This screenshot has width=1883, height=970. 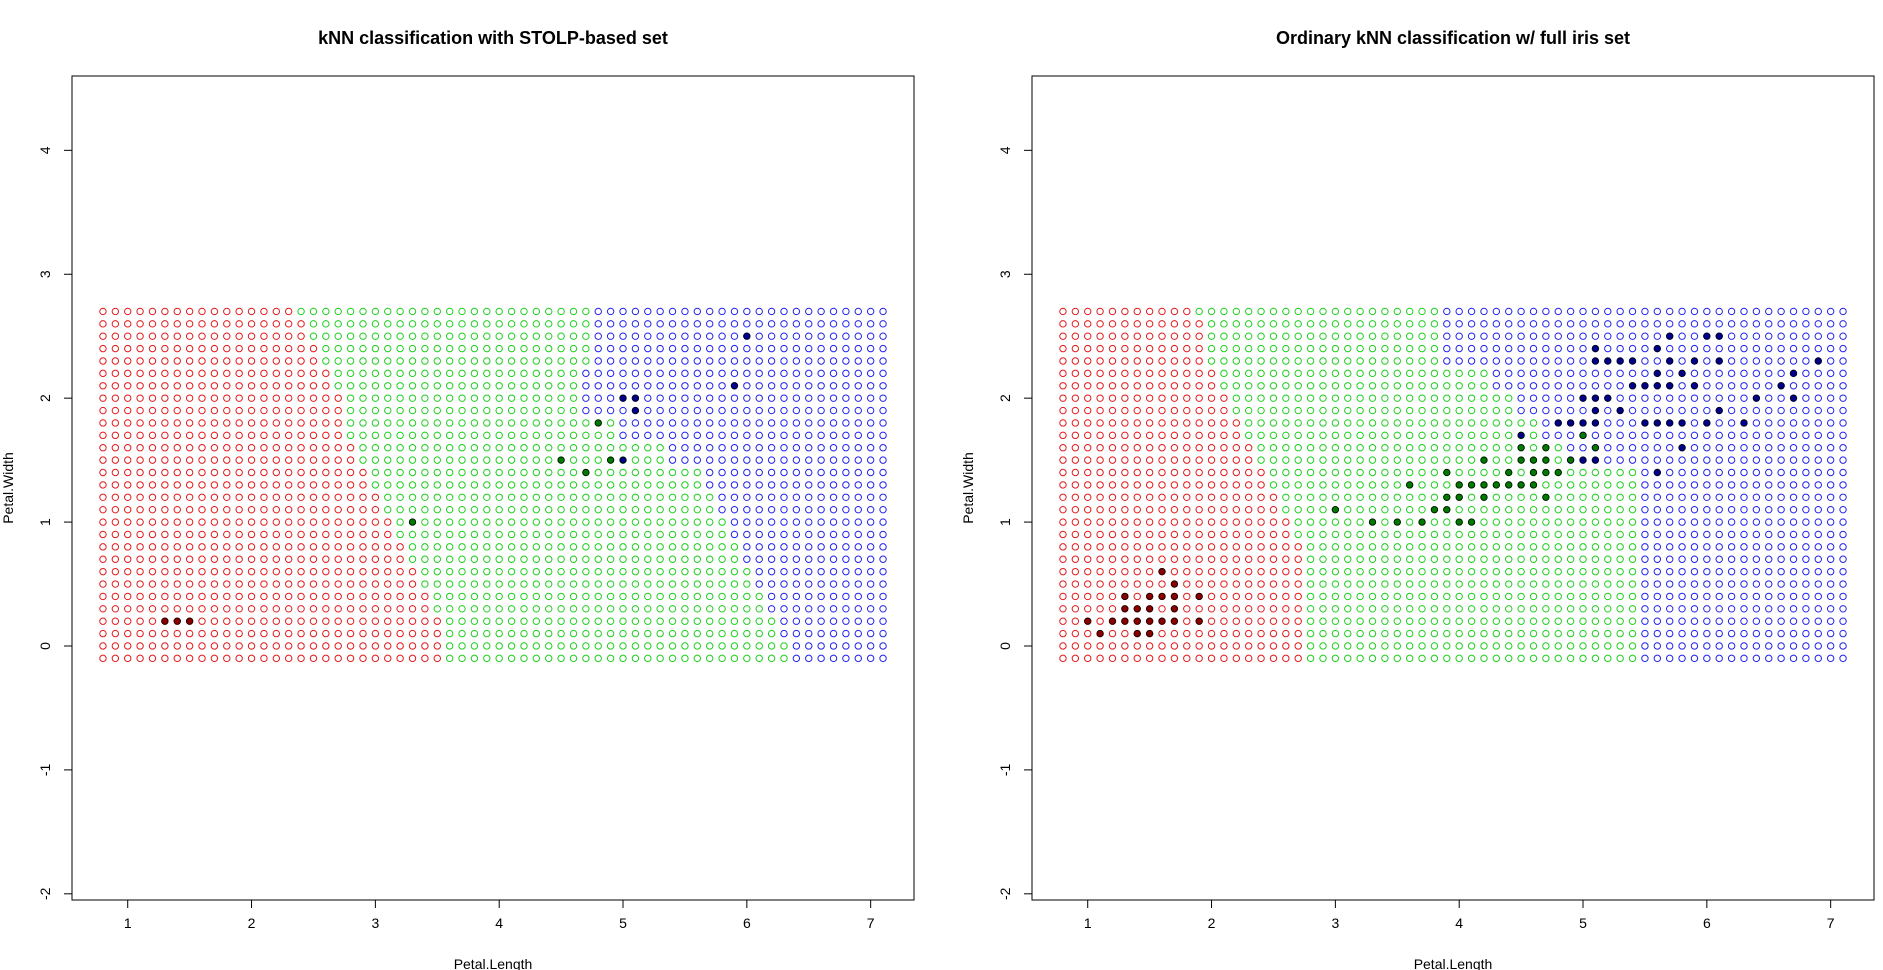 What do you see at coordinates (623, 923) in the screenshot?
I see `x-tick-label: 5` at bounding box center [623, 923].